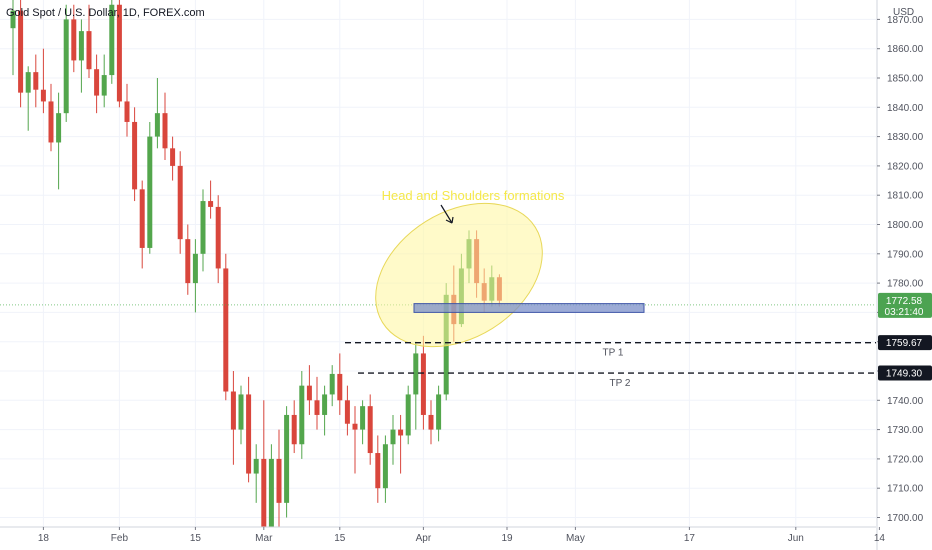 This screenshot has width=932, height=550. I want to click on target-label: TP 2, so click(620, 383).